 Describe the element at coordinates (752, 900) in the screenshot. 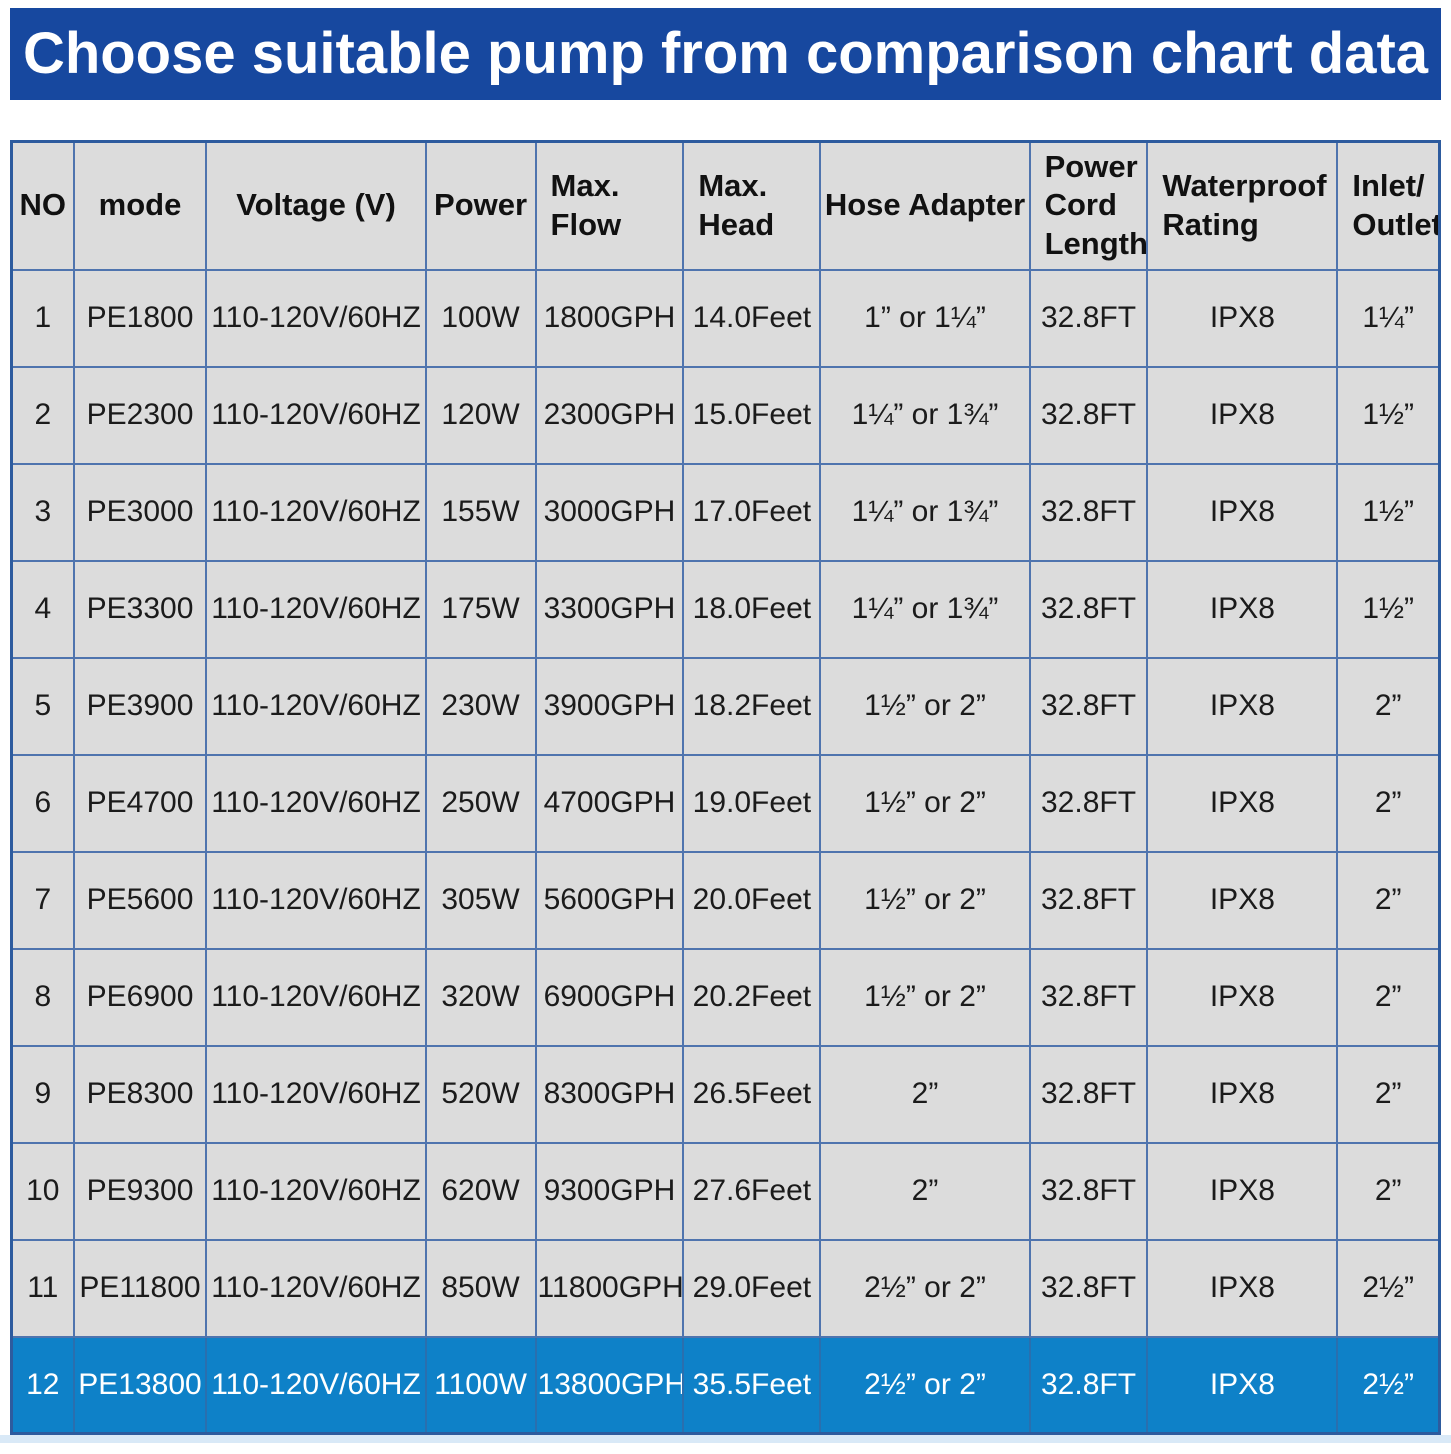

I see `cell-max-head: 20.0Feet` at that location.